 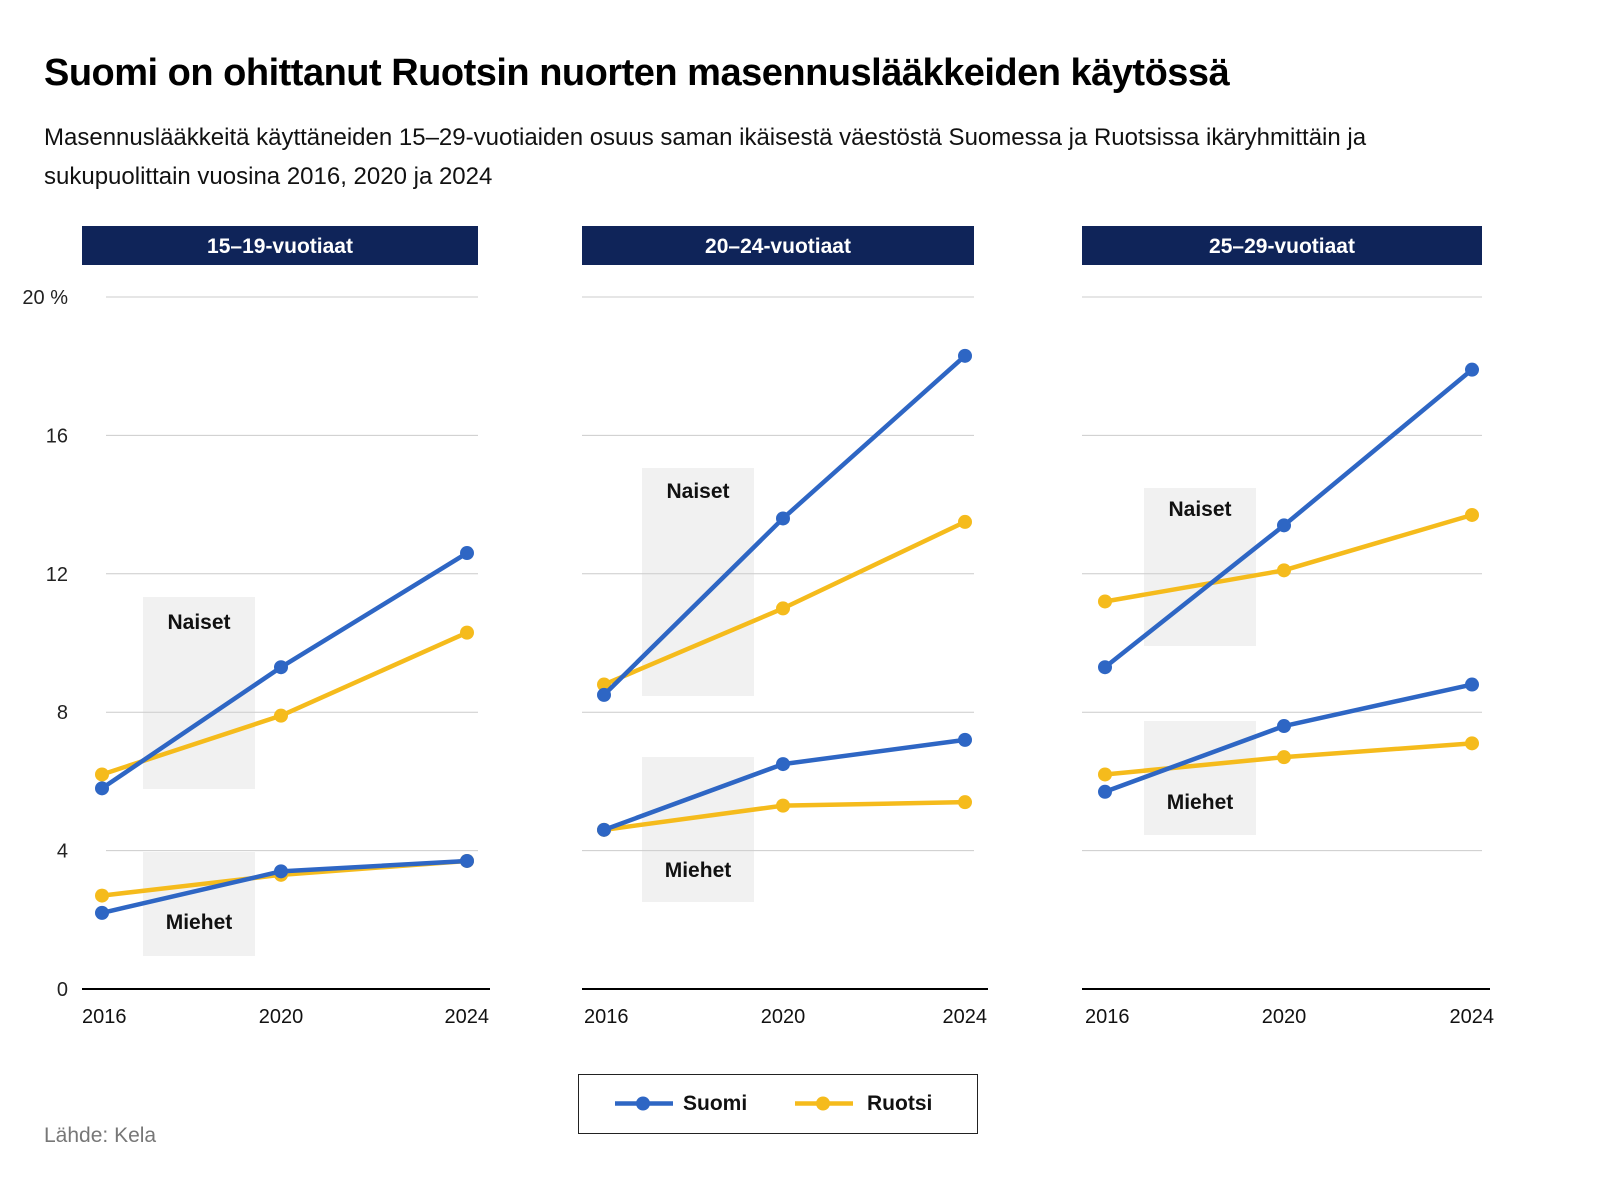 I want to click on legend-label-ruotsi: Ruotsi, so click(x=900, y=1103).